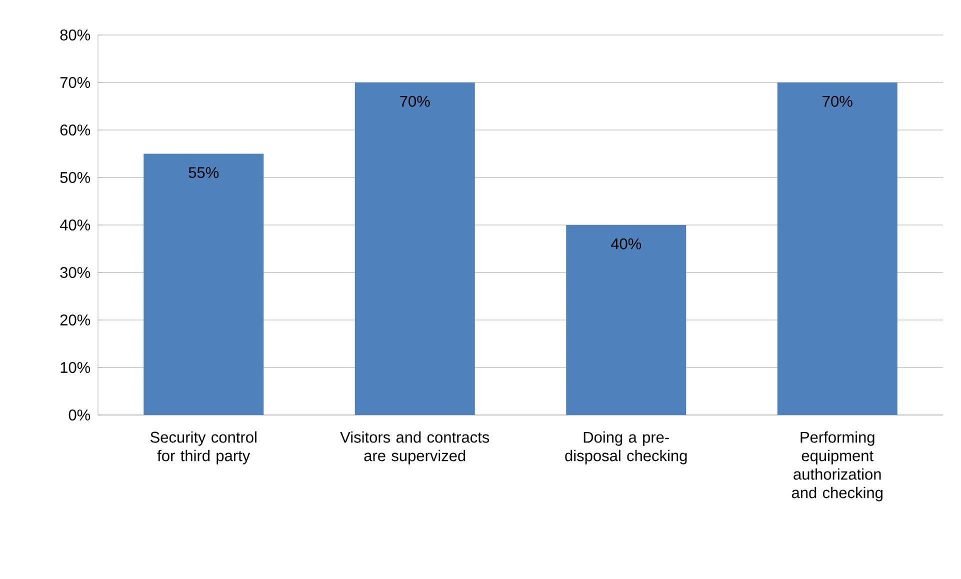 This screenshot has width=961, height=579. I want to click on y-tick-label: 10%, so click(75, 367).